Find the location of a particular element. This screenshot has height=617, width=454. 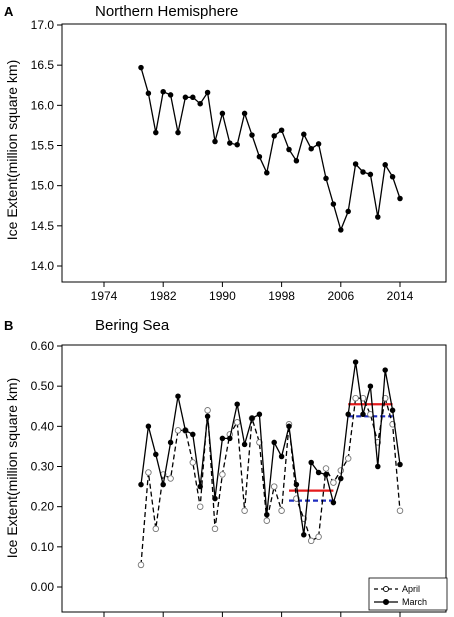

panel-a-ylabel: Ice Extent(million square km) is located at coordinates (12, 150).